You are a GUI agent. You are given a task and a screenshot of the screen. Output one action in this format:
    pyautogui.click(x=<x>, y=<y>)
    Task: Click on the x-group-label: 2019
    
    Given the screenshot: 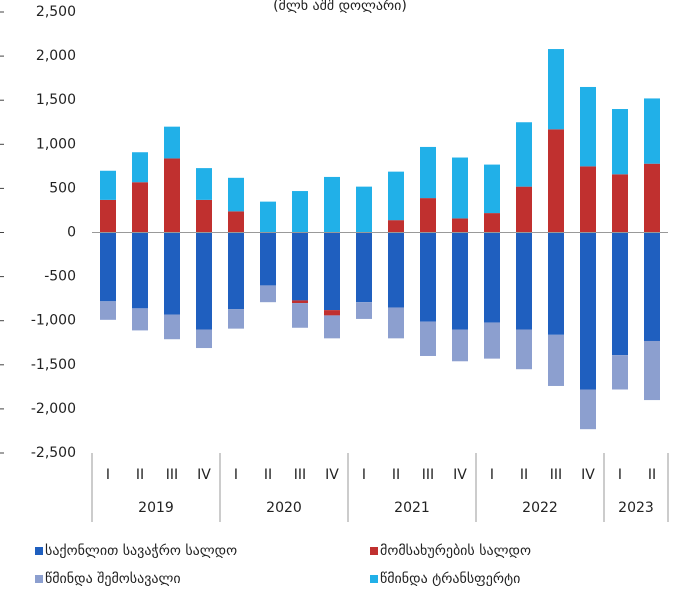 What is the action you would take?
    pyautogui.click(x=156, y=508)
    